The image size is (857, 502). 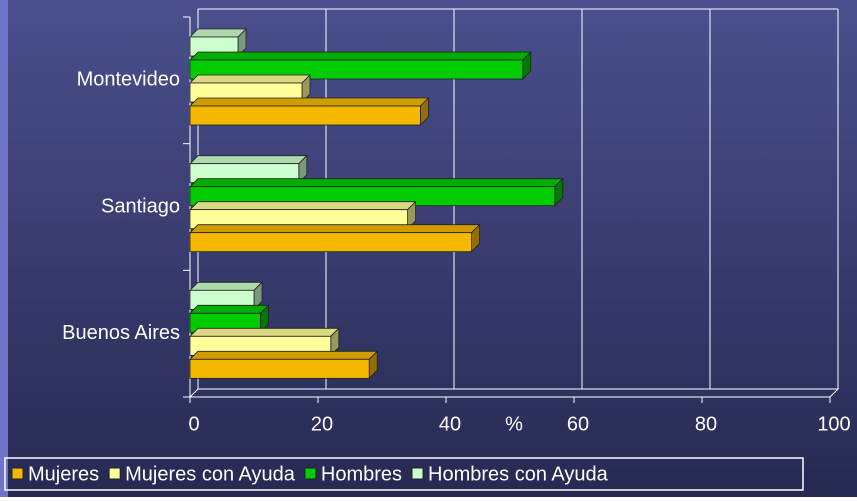 What do you see at coordinates (361, 474) in the screenshot?
I see `legend-label: Hombres` at bounding box center [361, 474].